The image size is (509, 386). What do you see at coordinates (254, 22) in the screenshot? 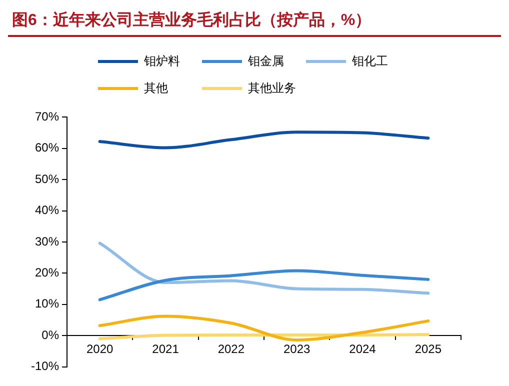
I see `chart-title: 图6：近年来公司主营业务毛利占比（按产品，%）` at bounding box center [254, 22].